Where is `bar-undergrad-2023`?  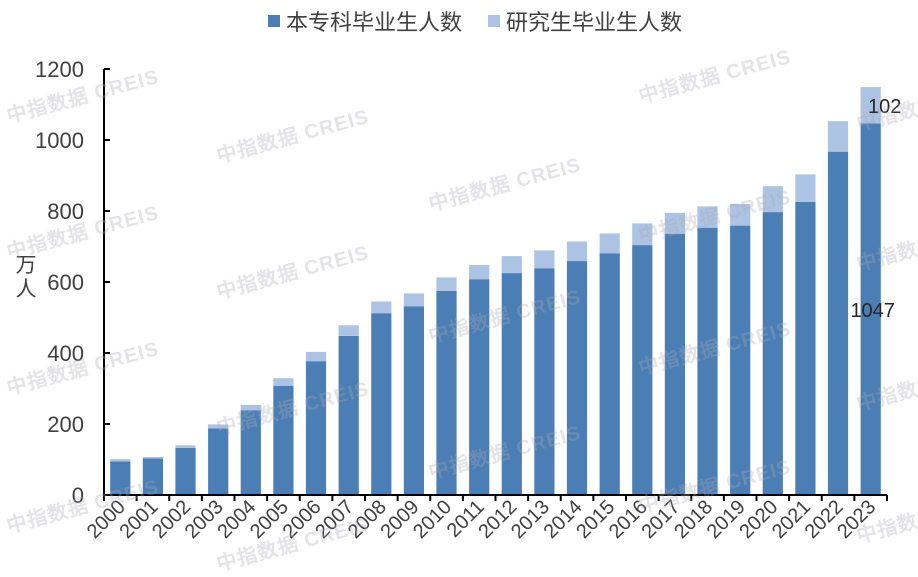
bar-undergrad-2023 is located at coordinates (870, 309).